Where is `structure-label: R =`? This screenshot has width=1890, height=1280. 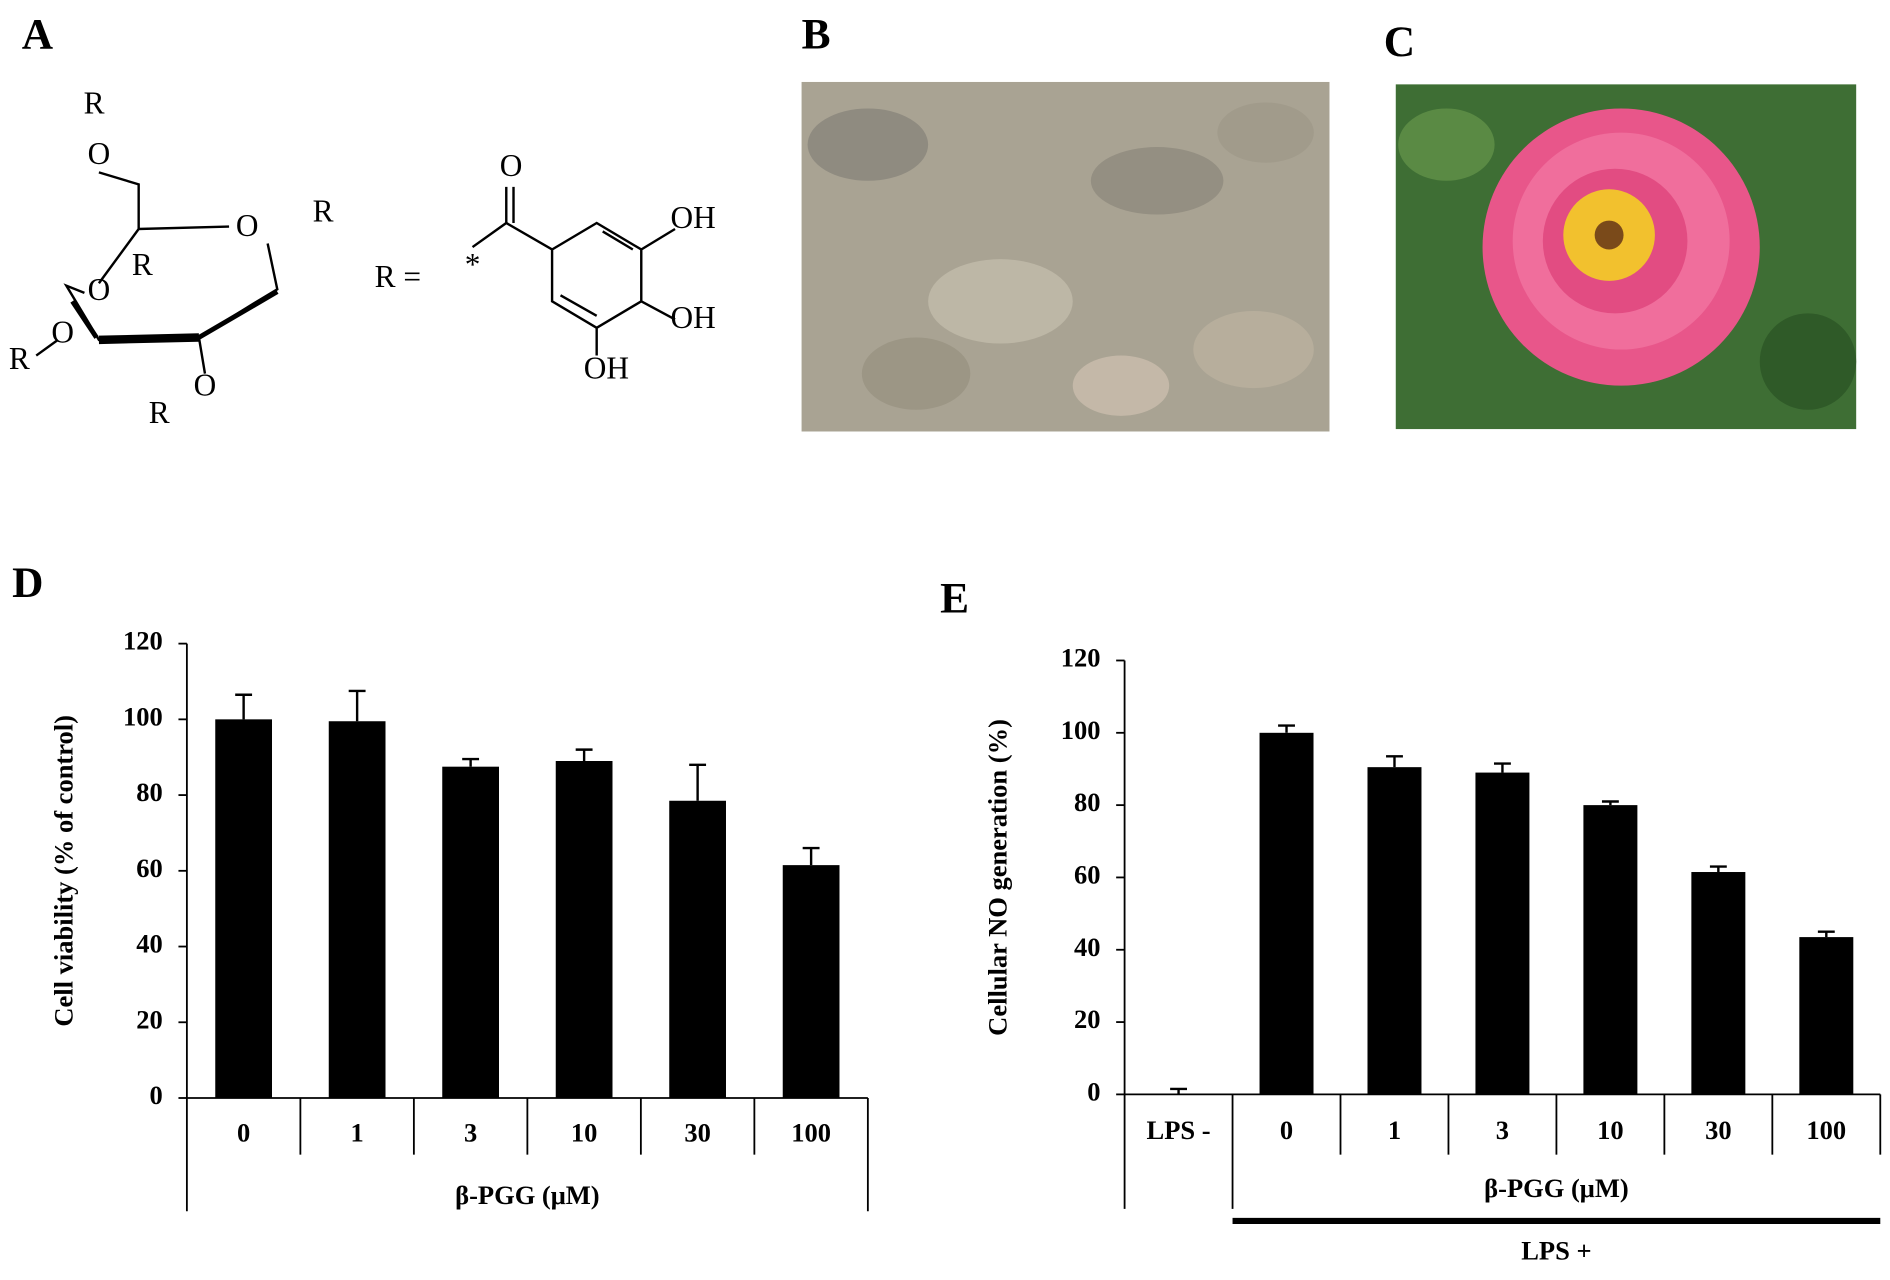
structure-label: R = is located at coordinates (398, 276).